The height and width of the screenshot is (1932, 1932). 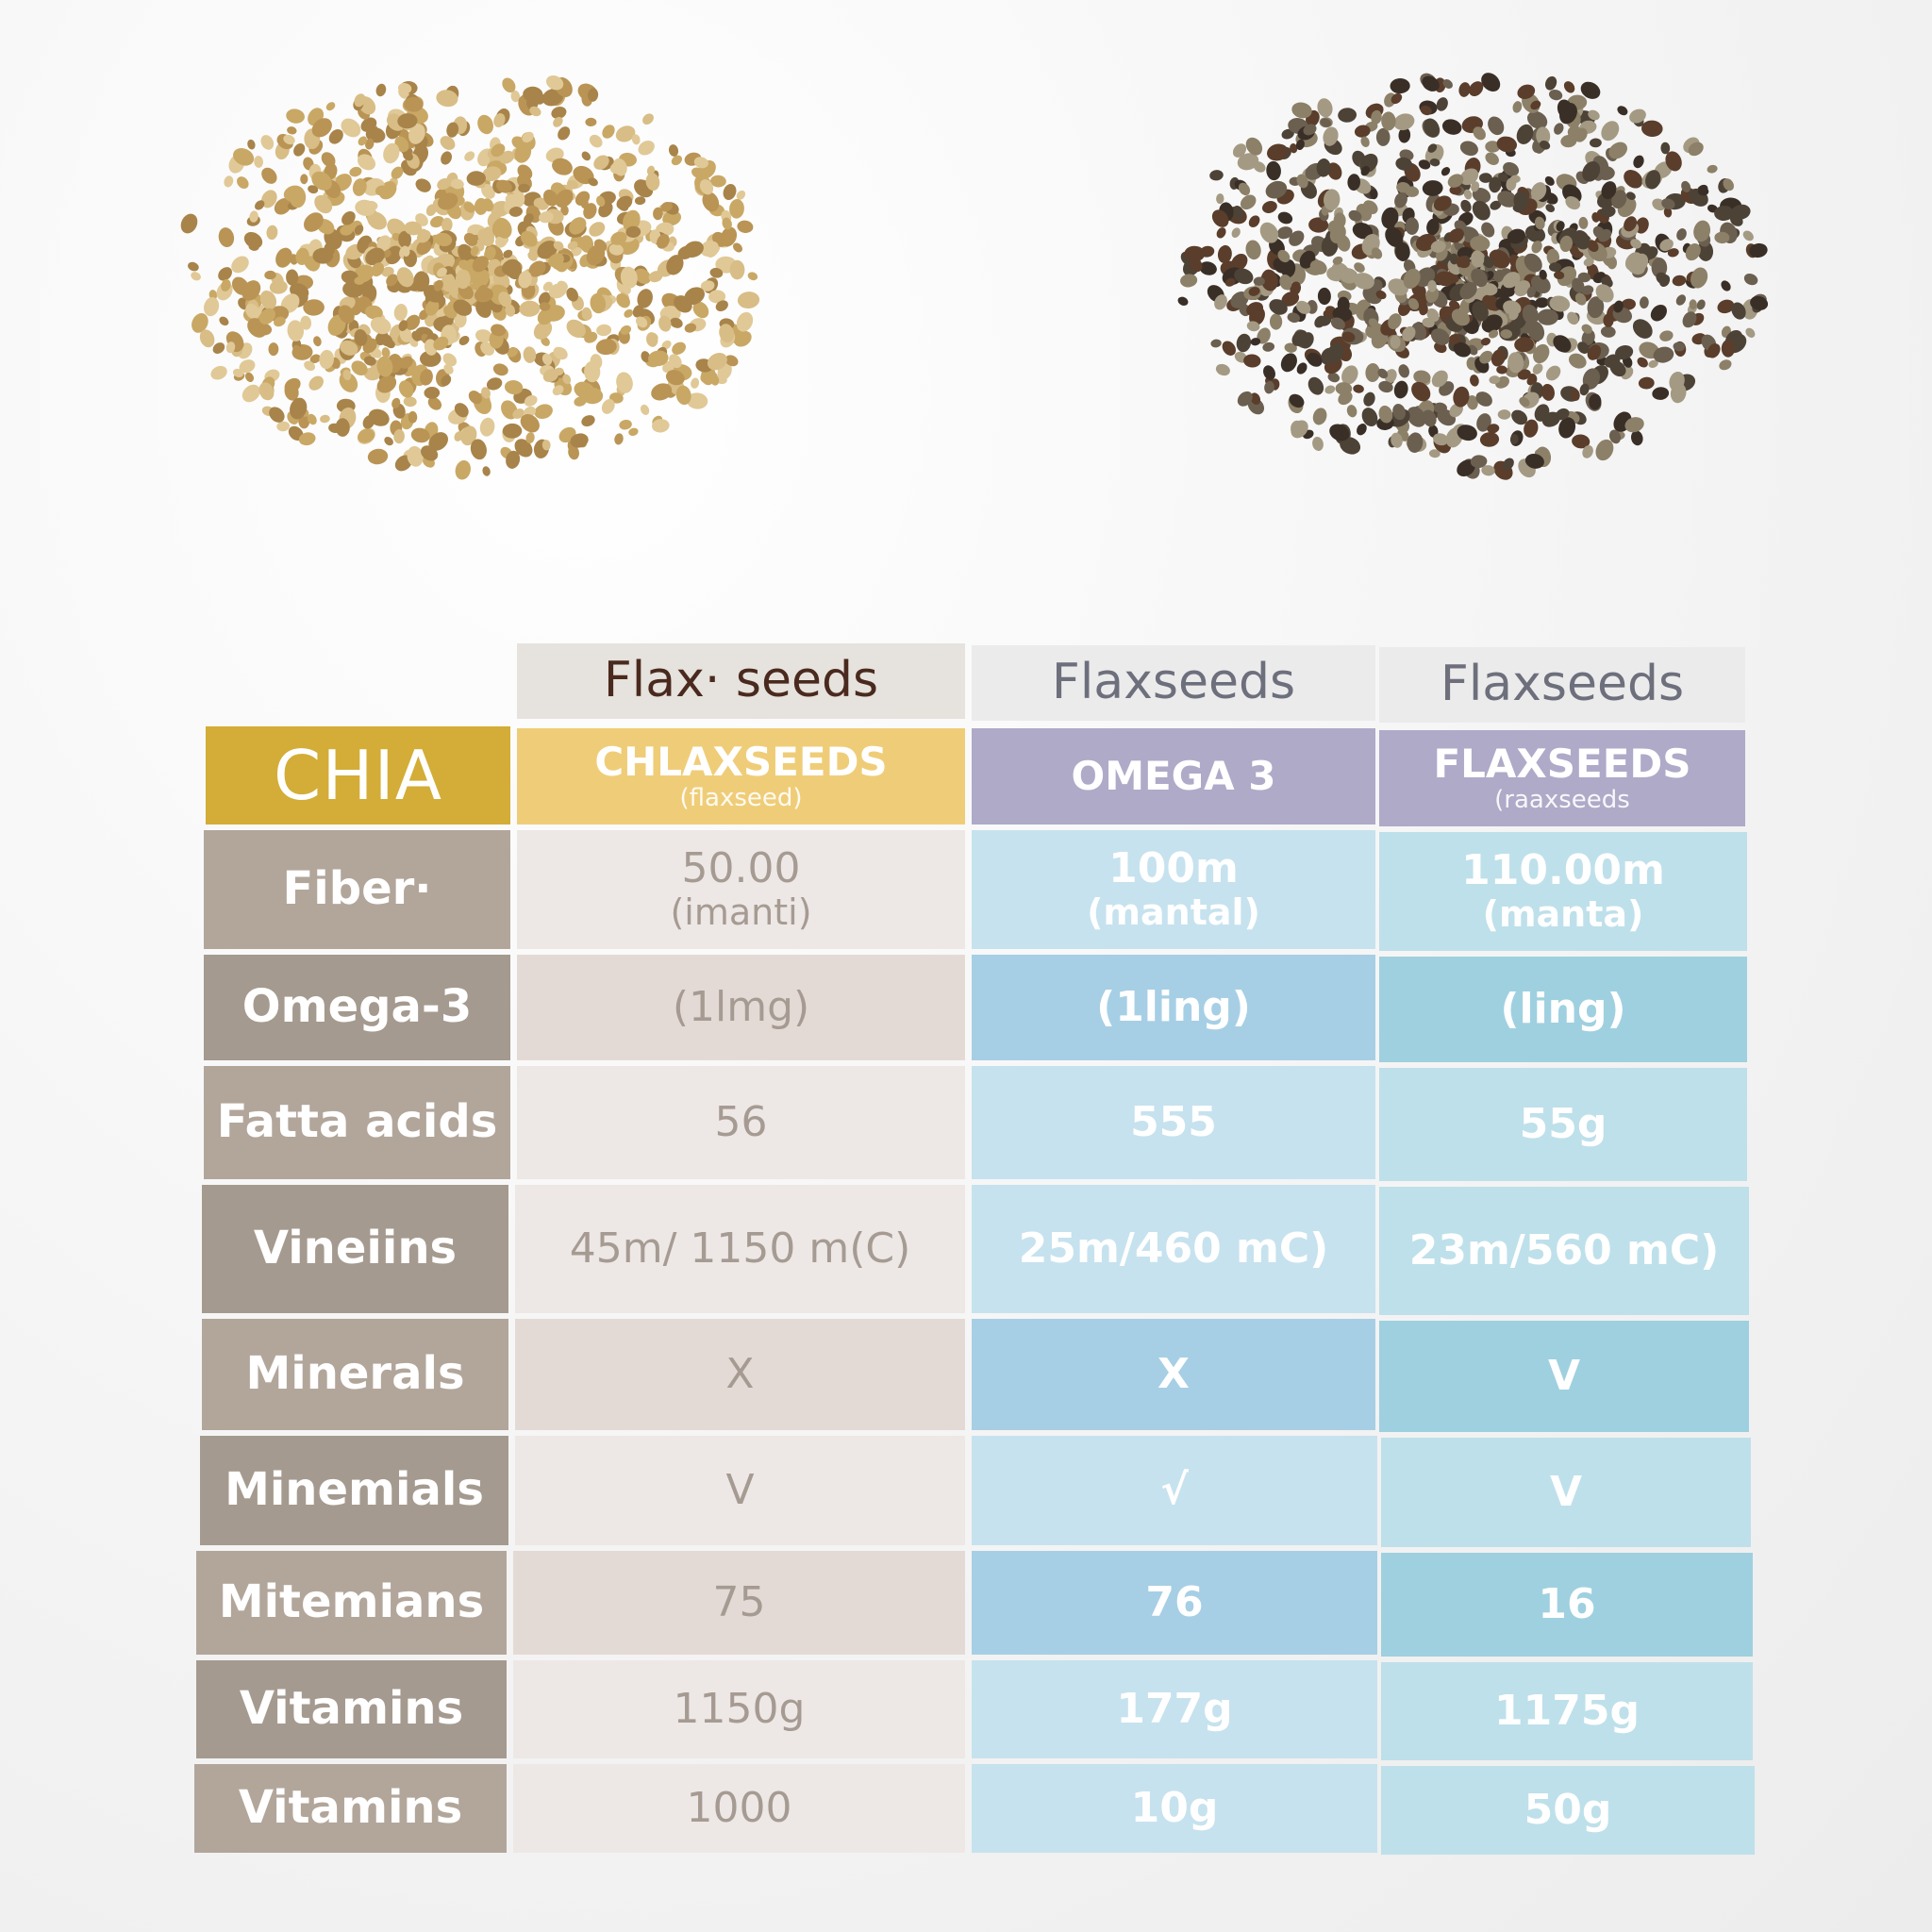 What do you see at coordinates (739, 1807) in the screenshot?
I see `cell-value: 1000` at bounding box center [739, 1807].